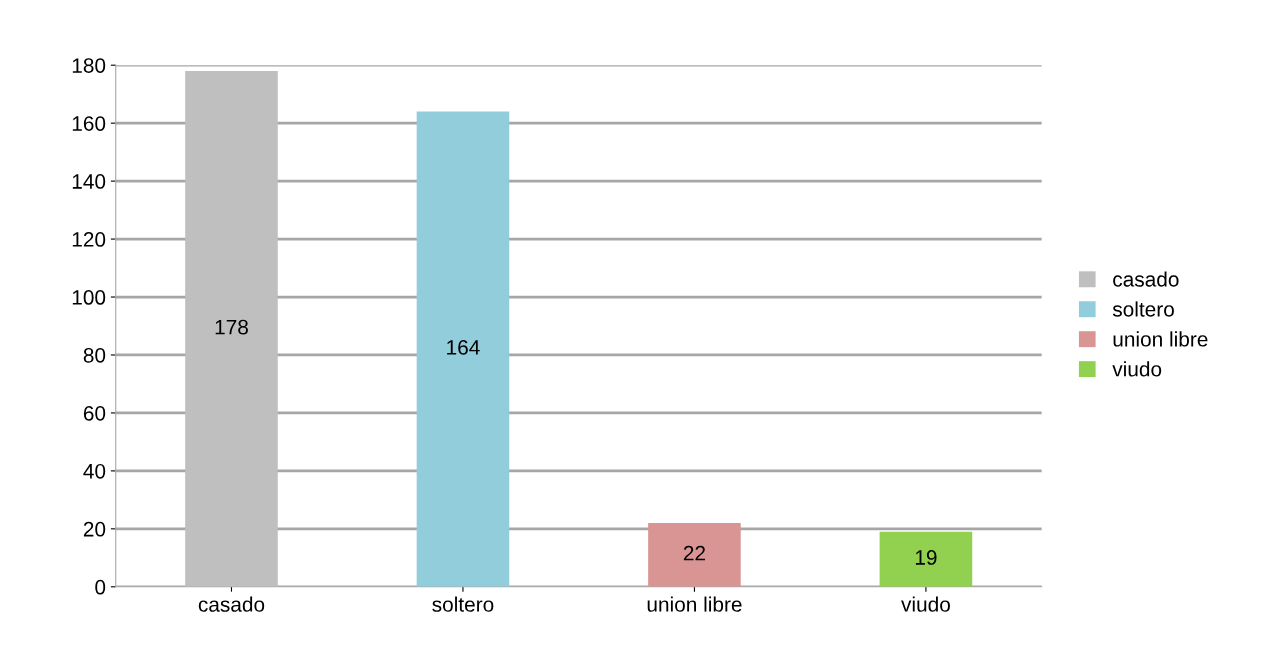 This screenshot has width=1286, height=652. I want to click on y-tick-label: 20, so click(94, 529).